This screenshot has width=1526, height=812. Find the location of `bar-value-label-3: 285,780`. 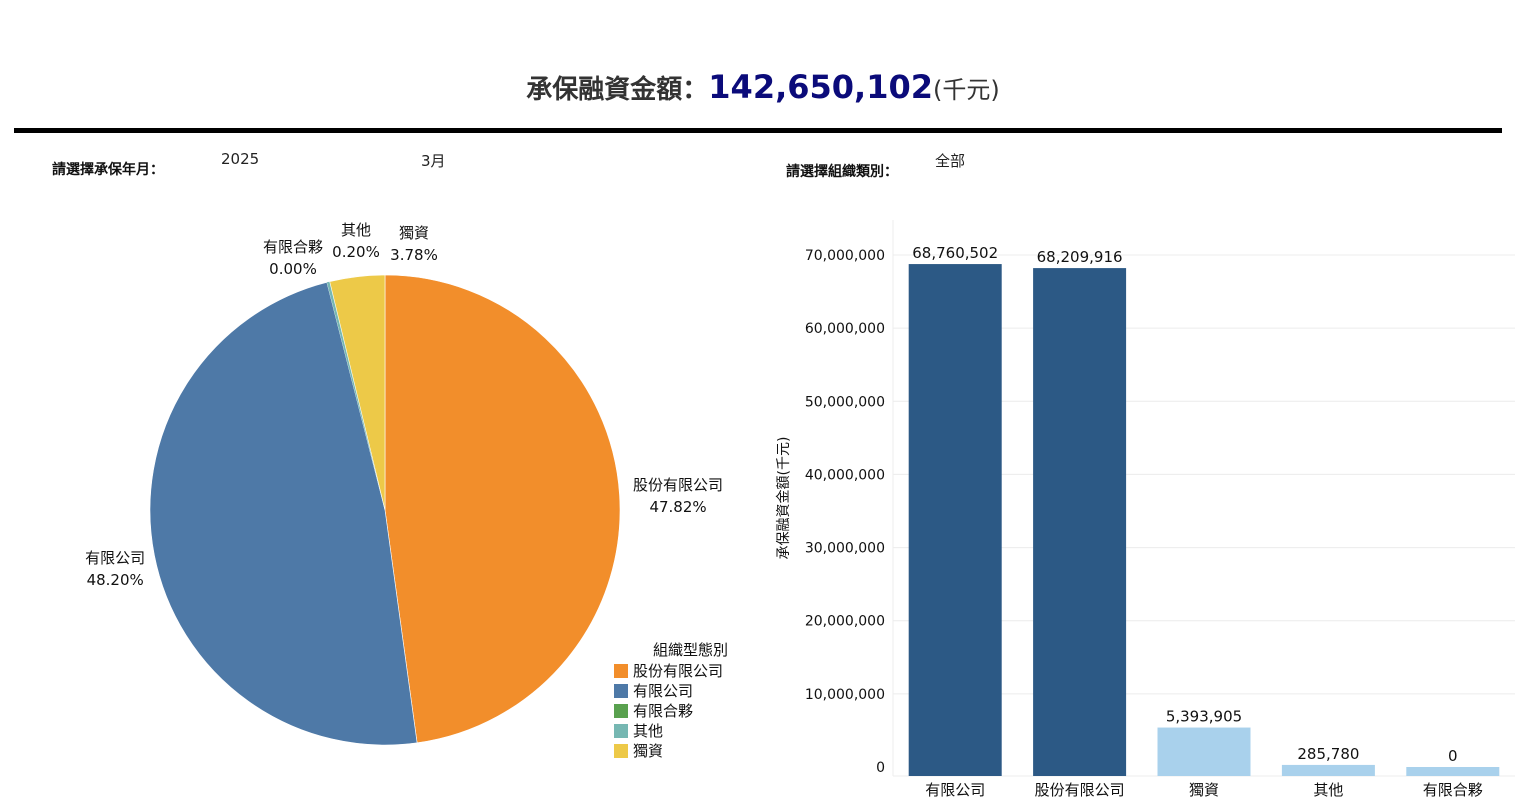

bar-value-label-3: 285,780 is located at coordinates (1328, 754).